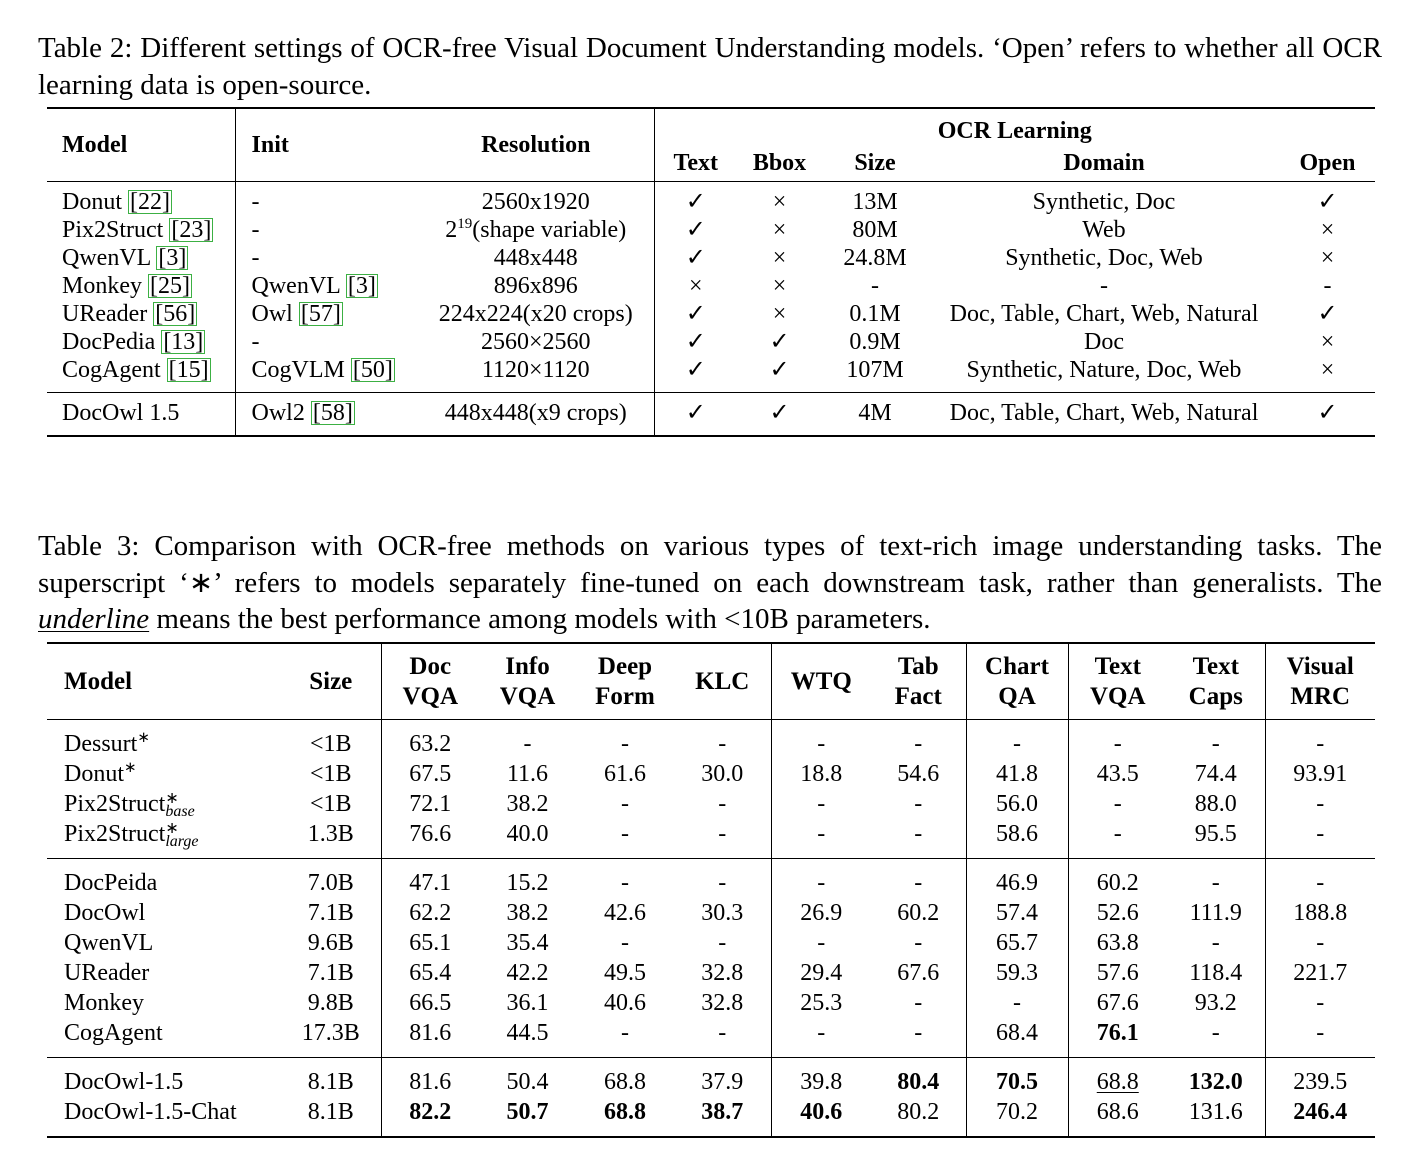  What do you see at coordinates (1104, 314) in the screenshot?
I see `table-cell: Doc, Table, Chart, Web, Natural` at bounding box center [1104, 314].